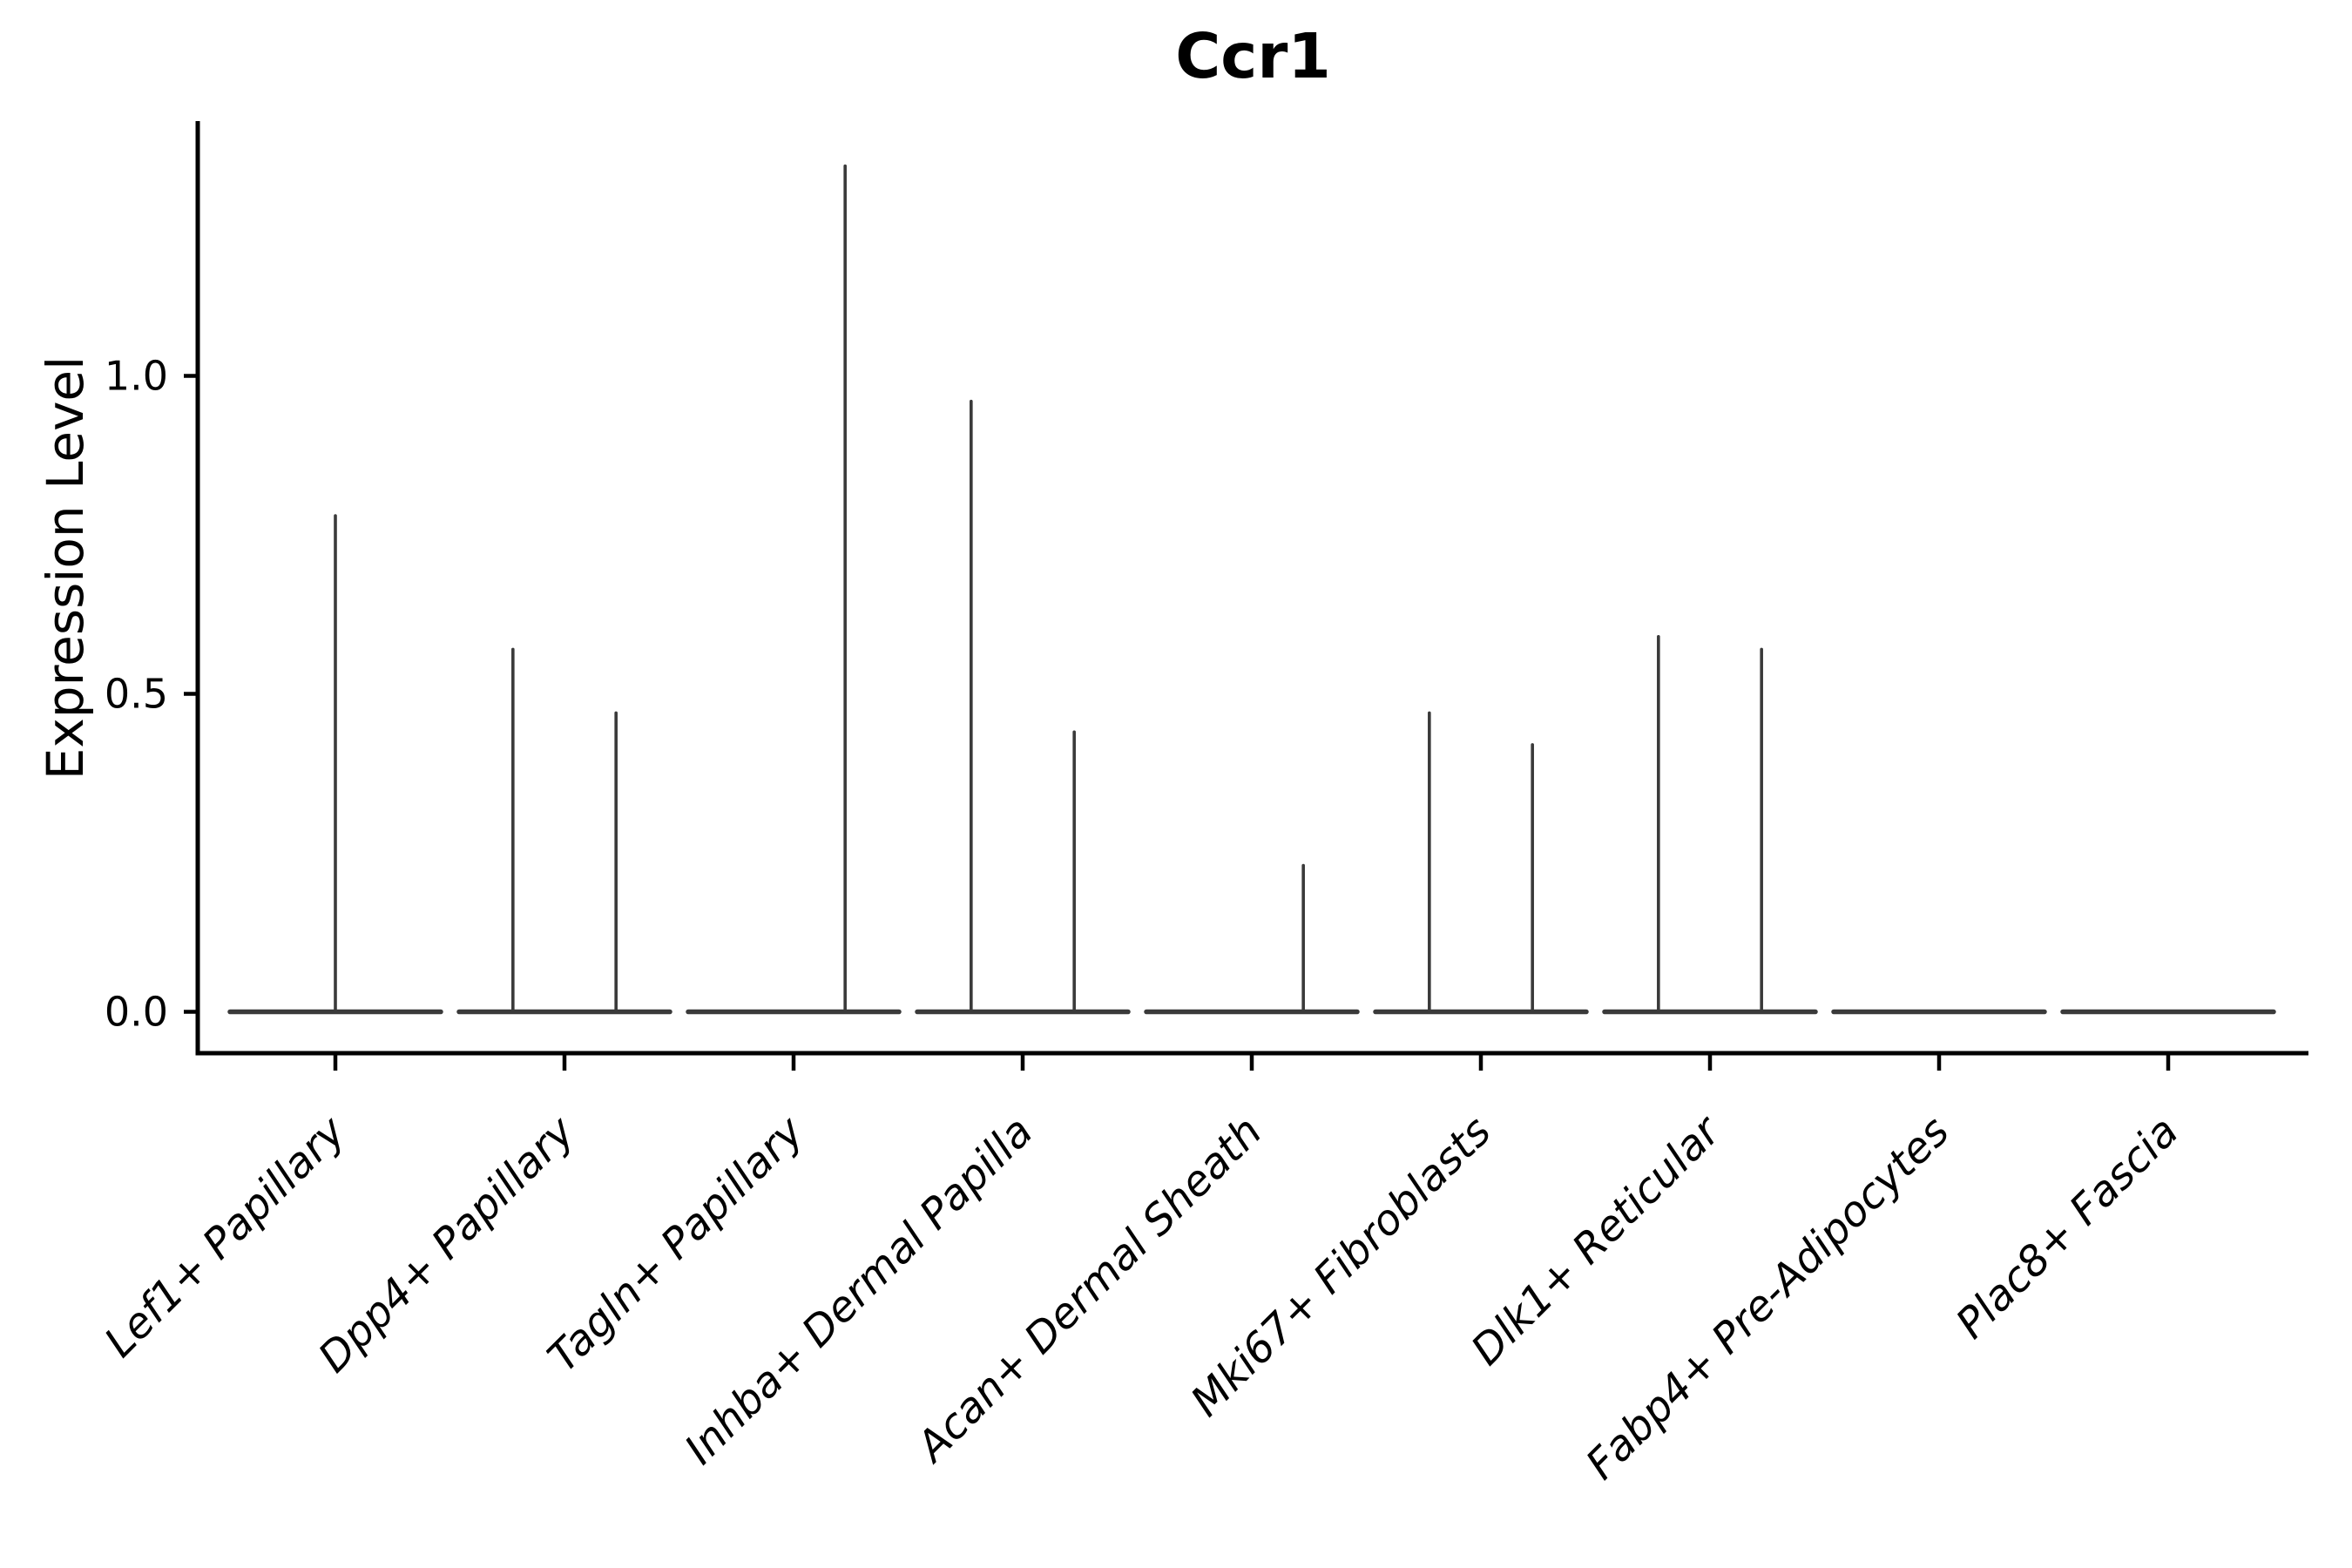  Describe the element at coordinates (225, 1236) in the screenshot. I see `x-tick-label: Lef1+ Papillary` at that location.